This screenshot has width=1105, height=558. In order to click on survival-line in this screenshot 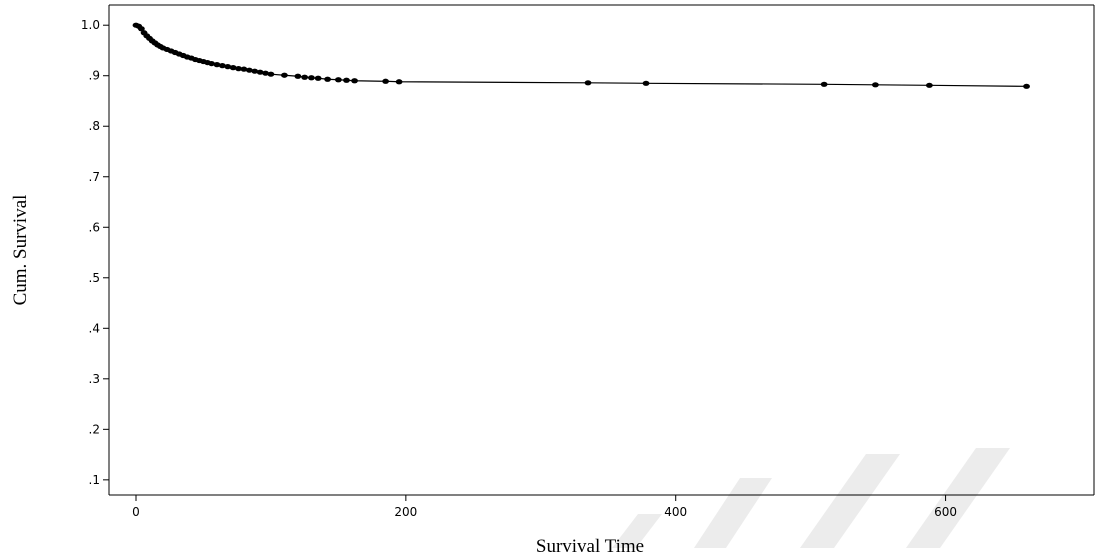, I will do `click(581, 55)`.